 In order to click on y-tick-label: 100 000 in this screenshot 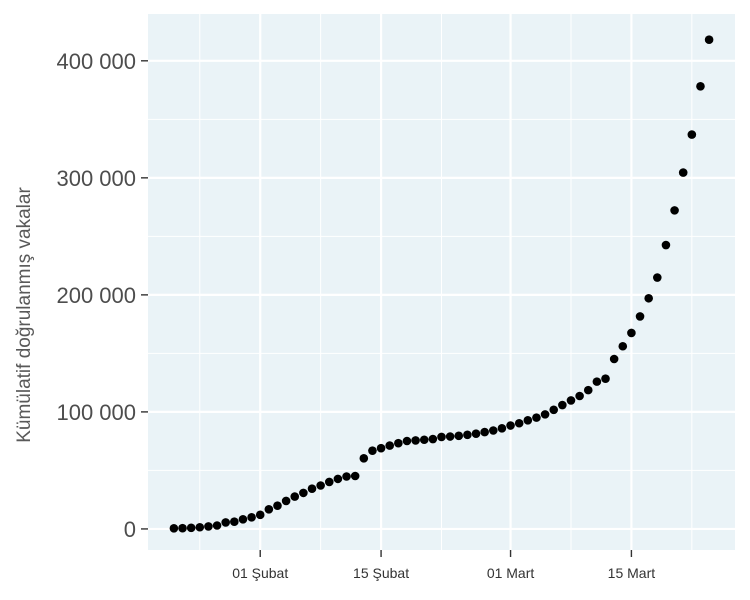, I will do `click(96, 412)`.